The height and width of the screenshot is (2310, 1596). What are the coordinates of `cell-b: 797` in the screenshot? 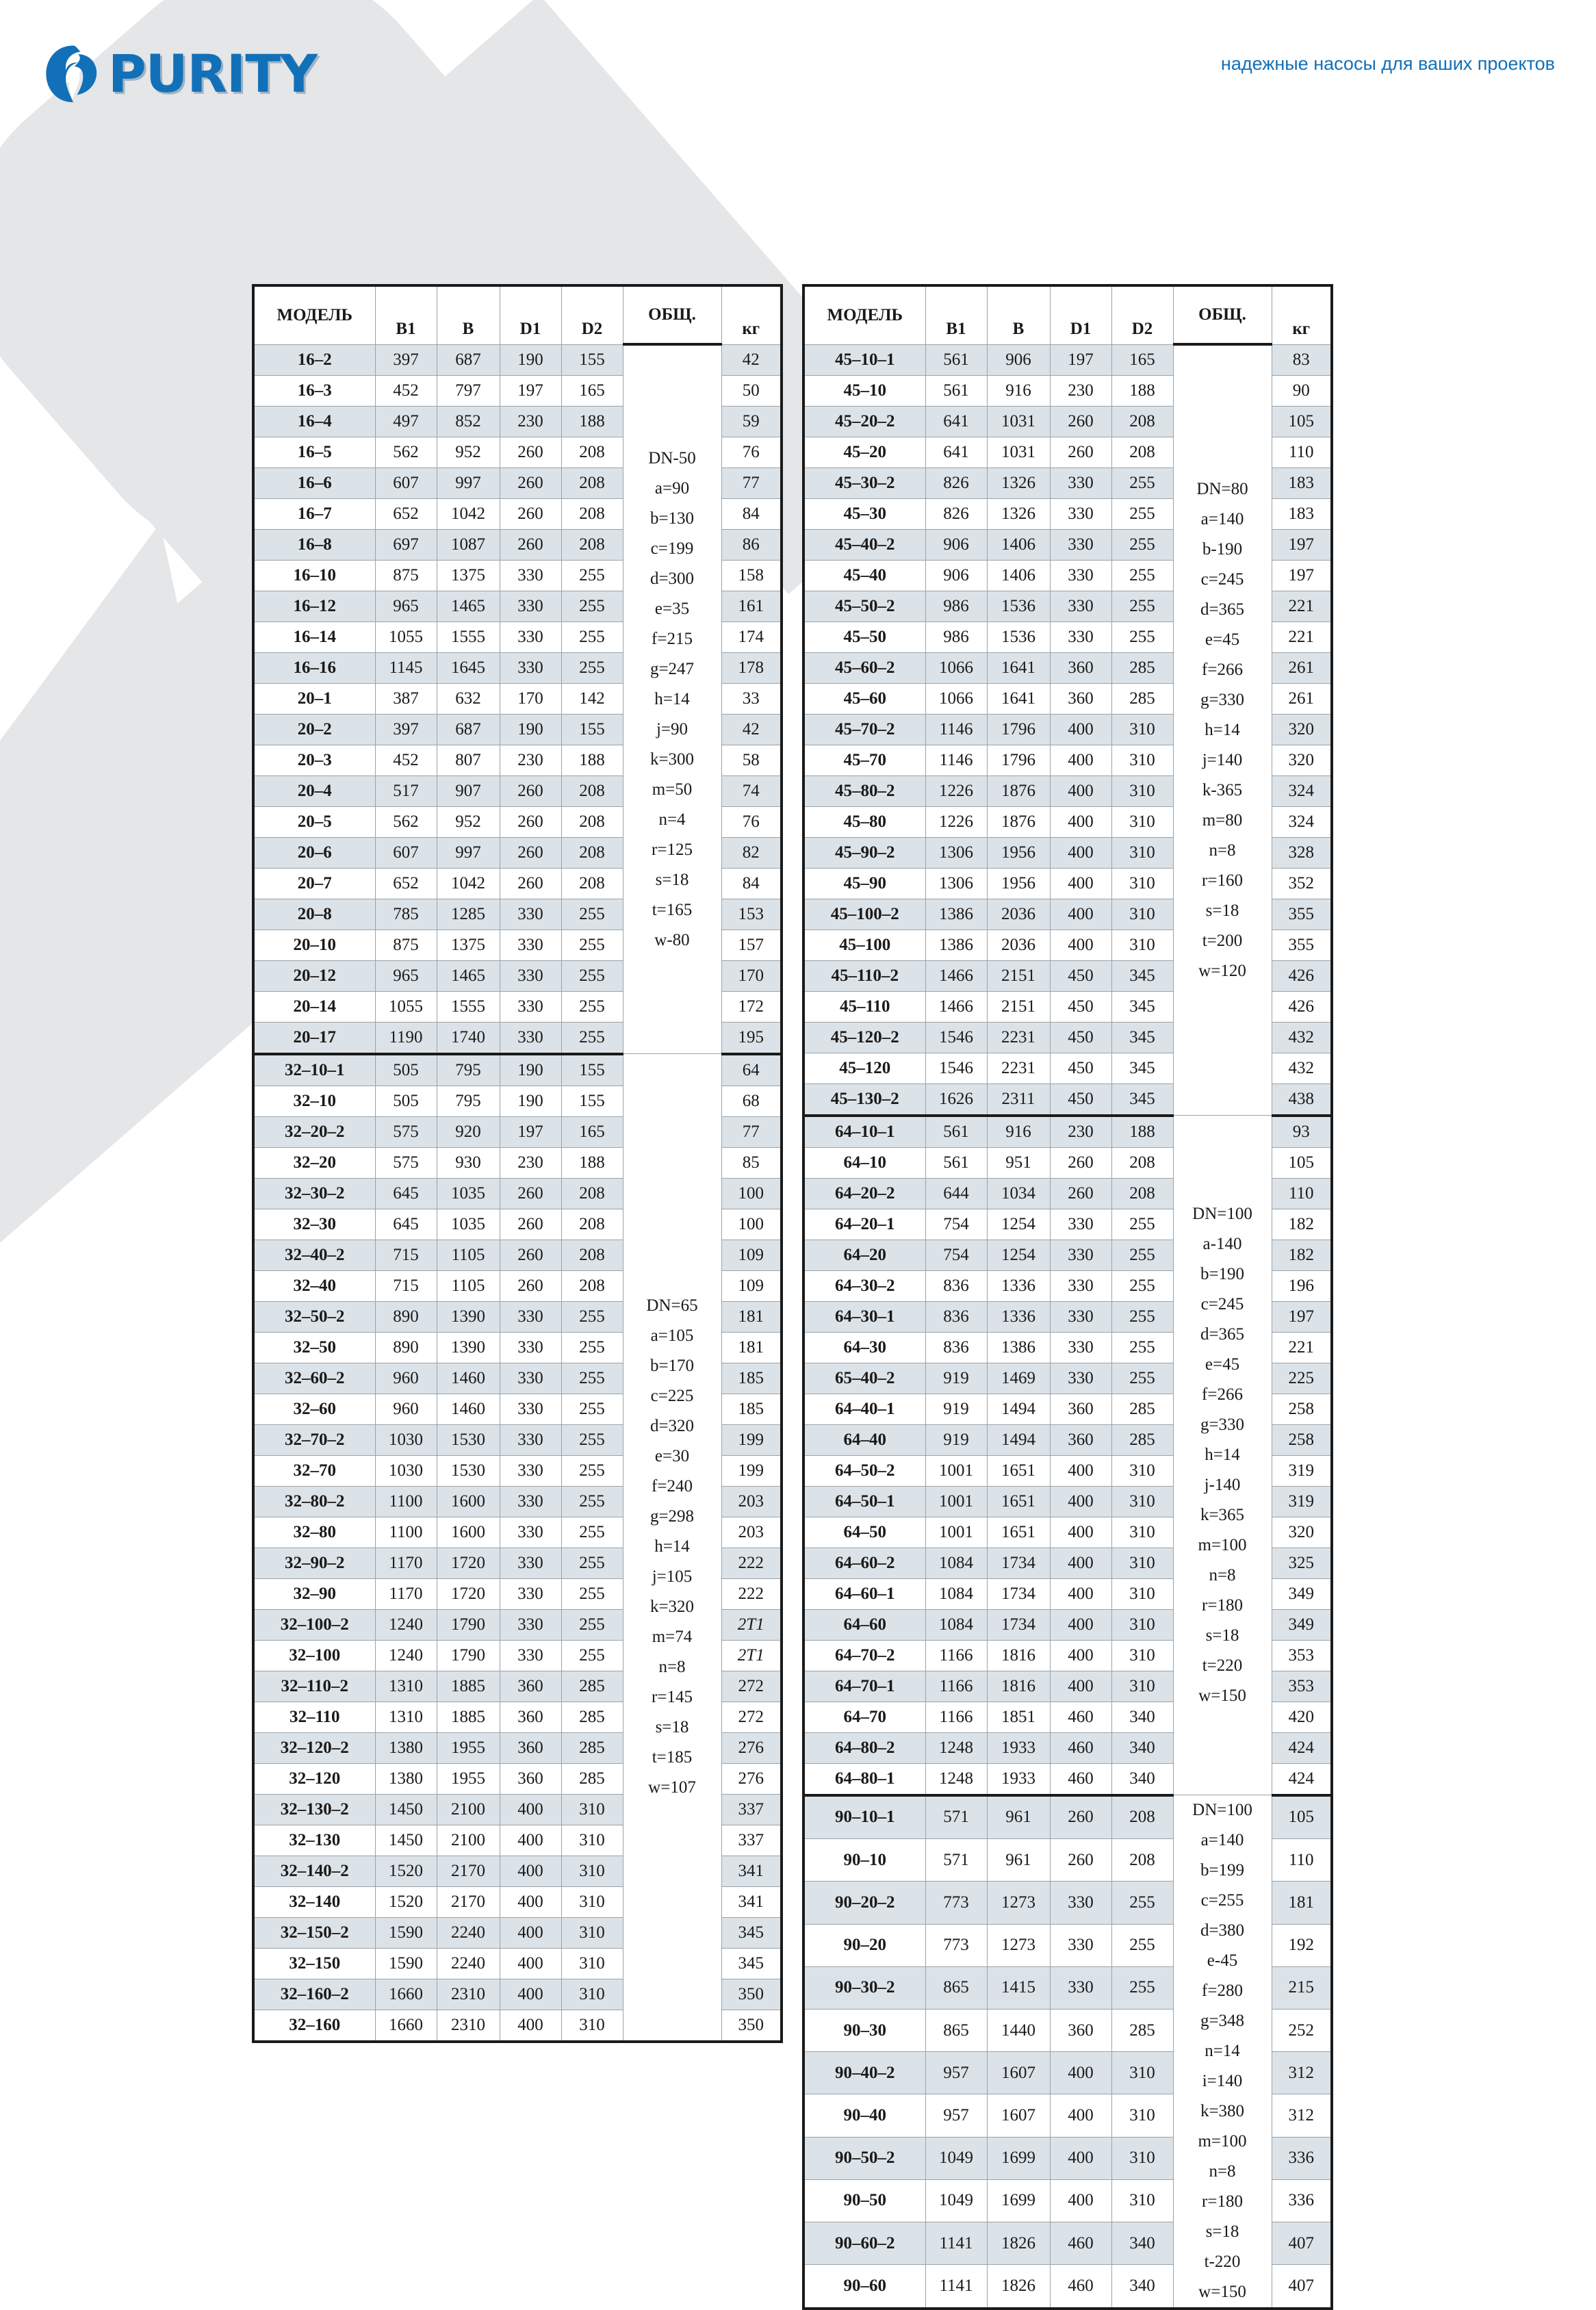 It's located at (468, 390).